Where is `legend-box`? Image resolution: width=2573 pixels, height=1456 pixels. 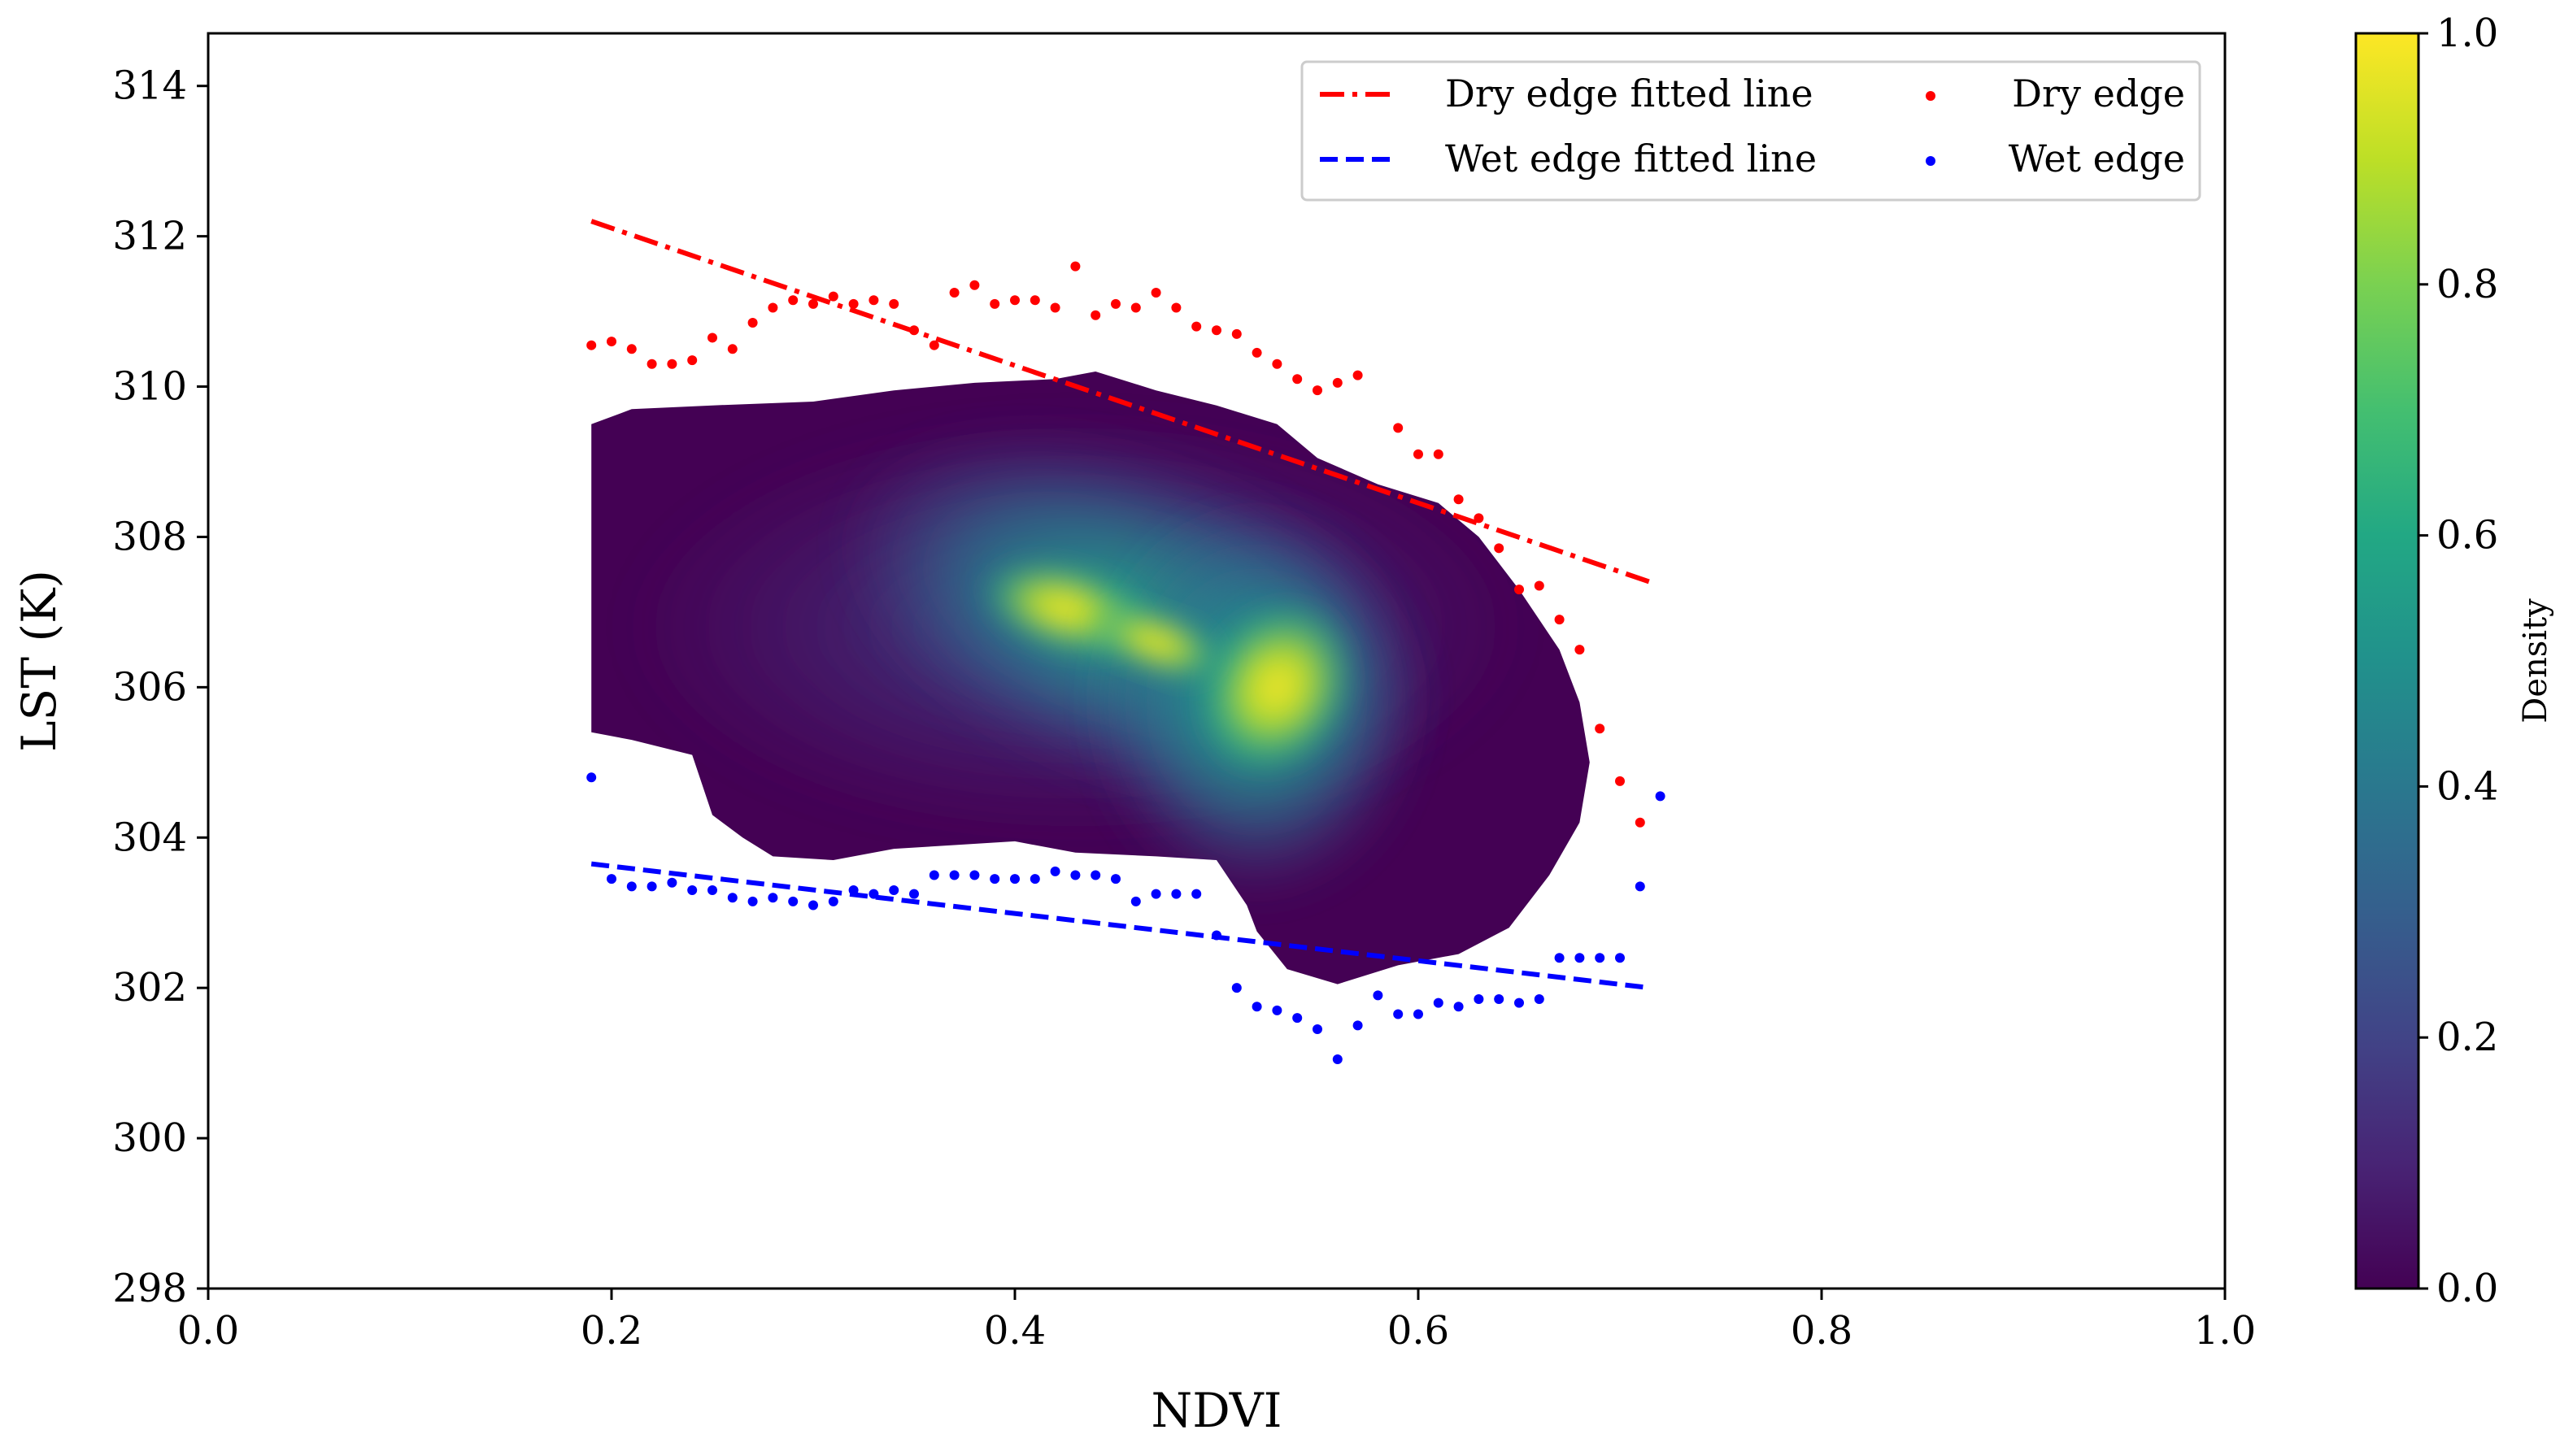 legend-box is located at coordinates (1751, 131).